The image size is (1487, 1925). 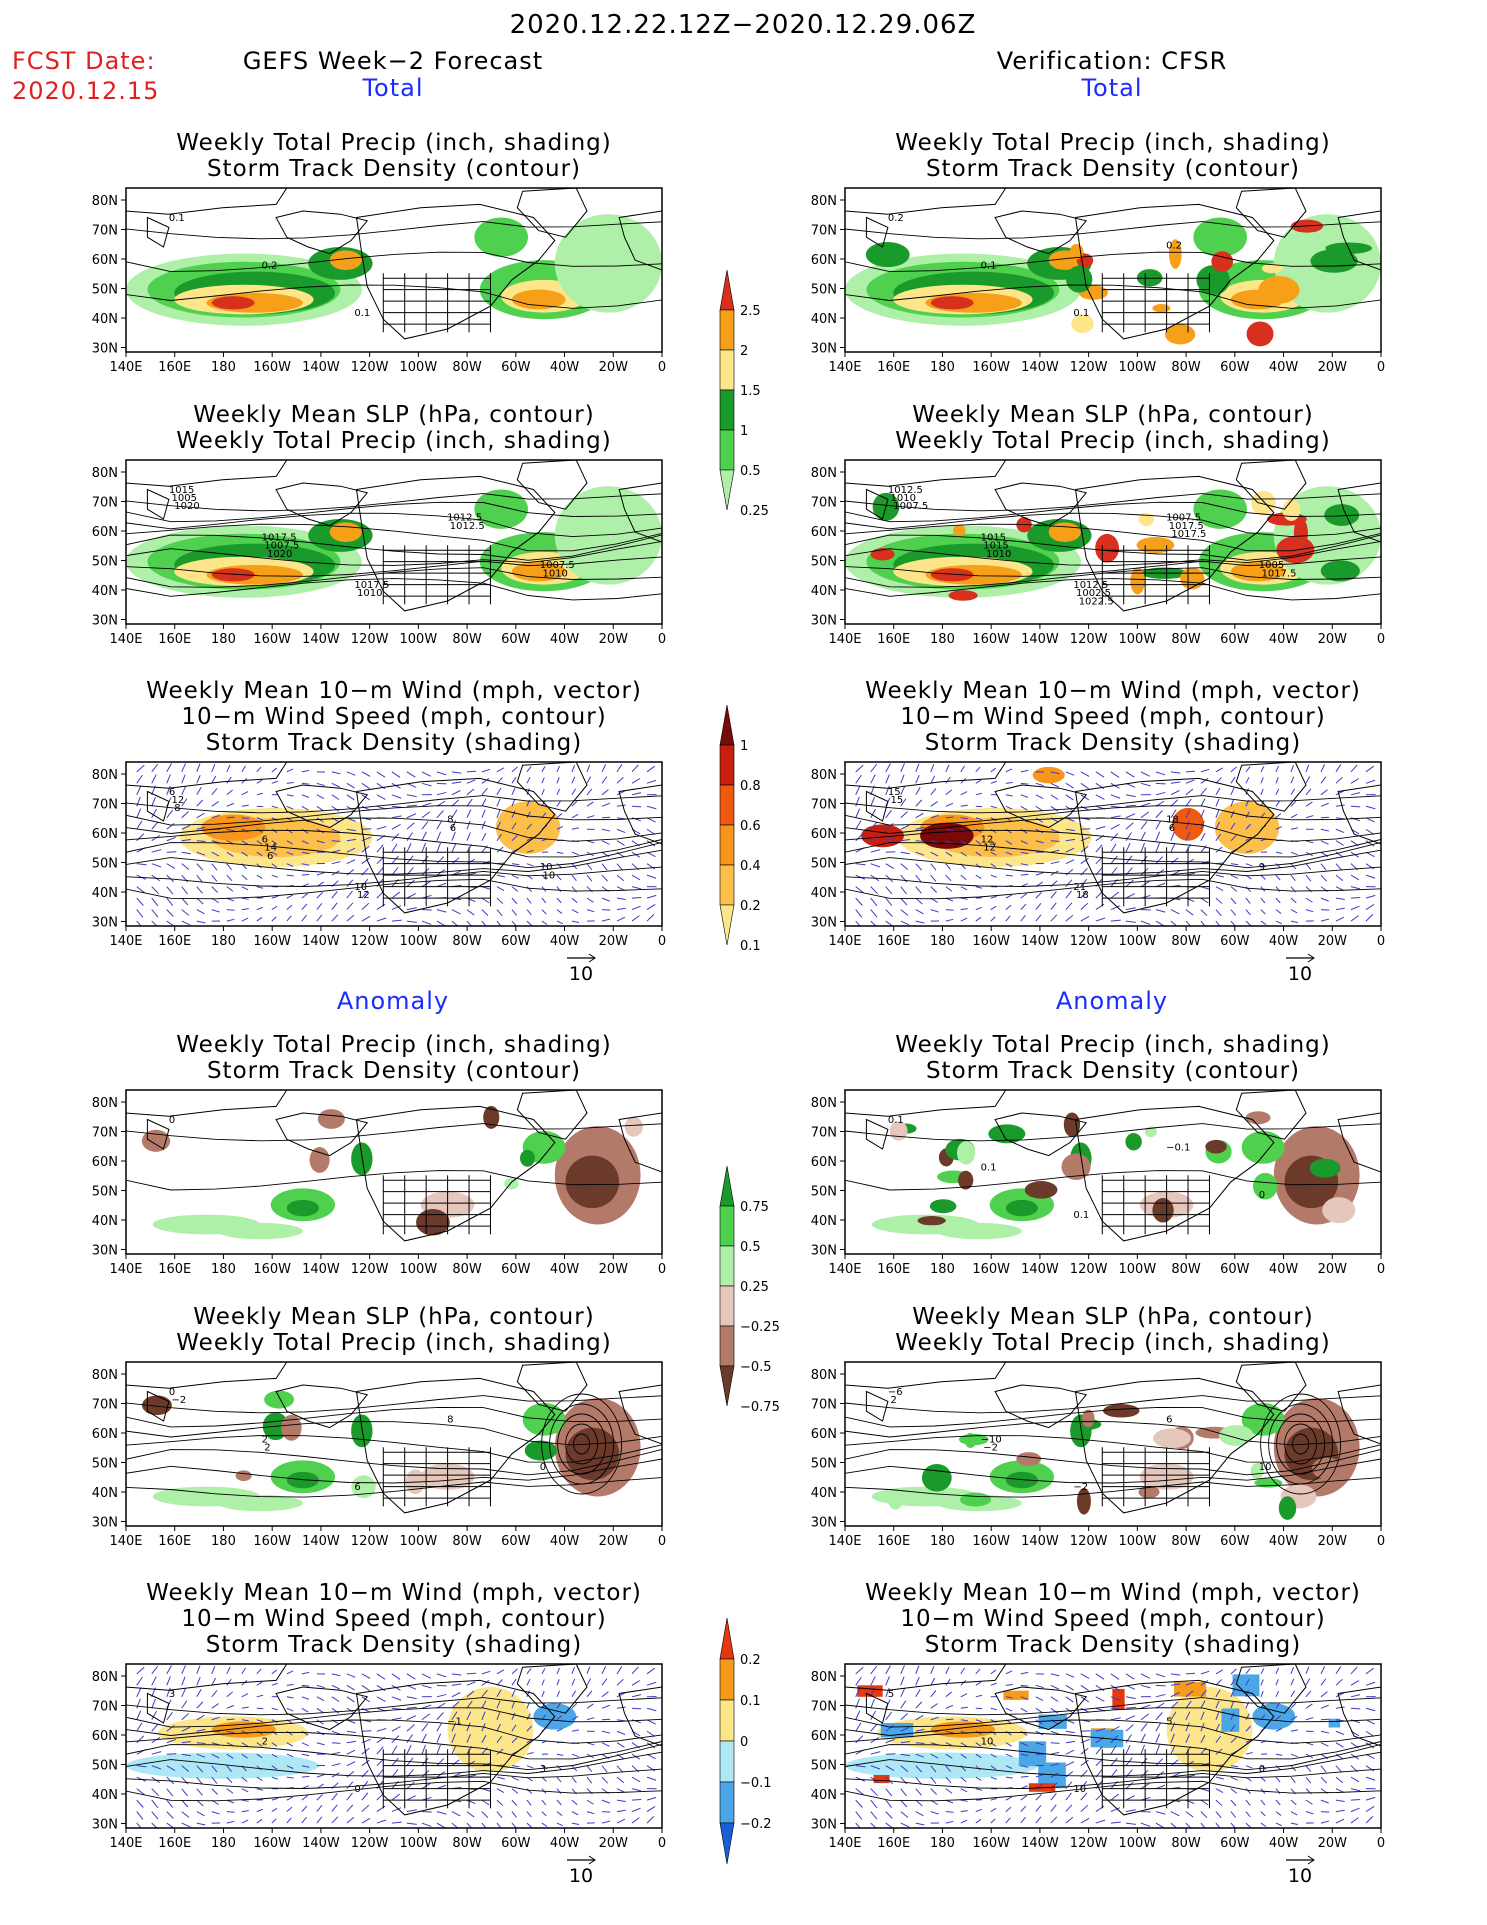 What do you see at coordinates (750, 826) in the screenshot?
I see `colorbar-label: 0.6` at bounding box center [750, 826].